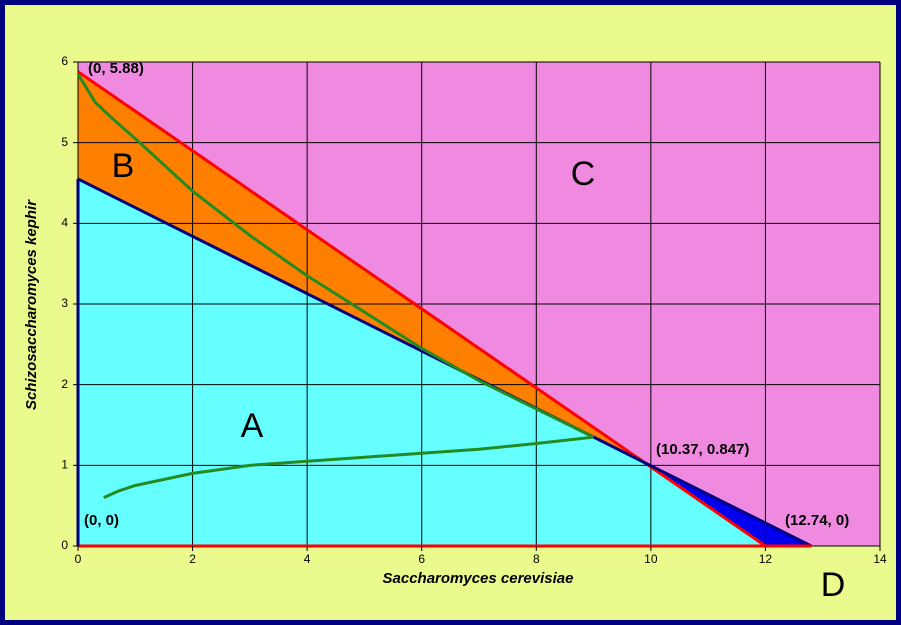 The width and height of the screenshot is (901, 625). Describe the element at coordinates (64, 223) in the screenshot. I see `y-tick-label: 4` at that location.